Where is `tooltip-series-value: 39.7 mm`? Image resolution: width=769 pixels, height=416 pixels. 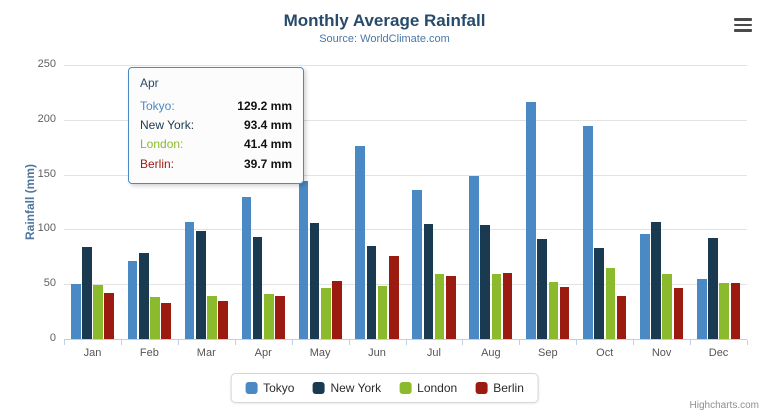 tooltip-series-value: 39.7 mm is located at coordinates (267, 163).